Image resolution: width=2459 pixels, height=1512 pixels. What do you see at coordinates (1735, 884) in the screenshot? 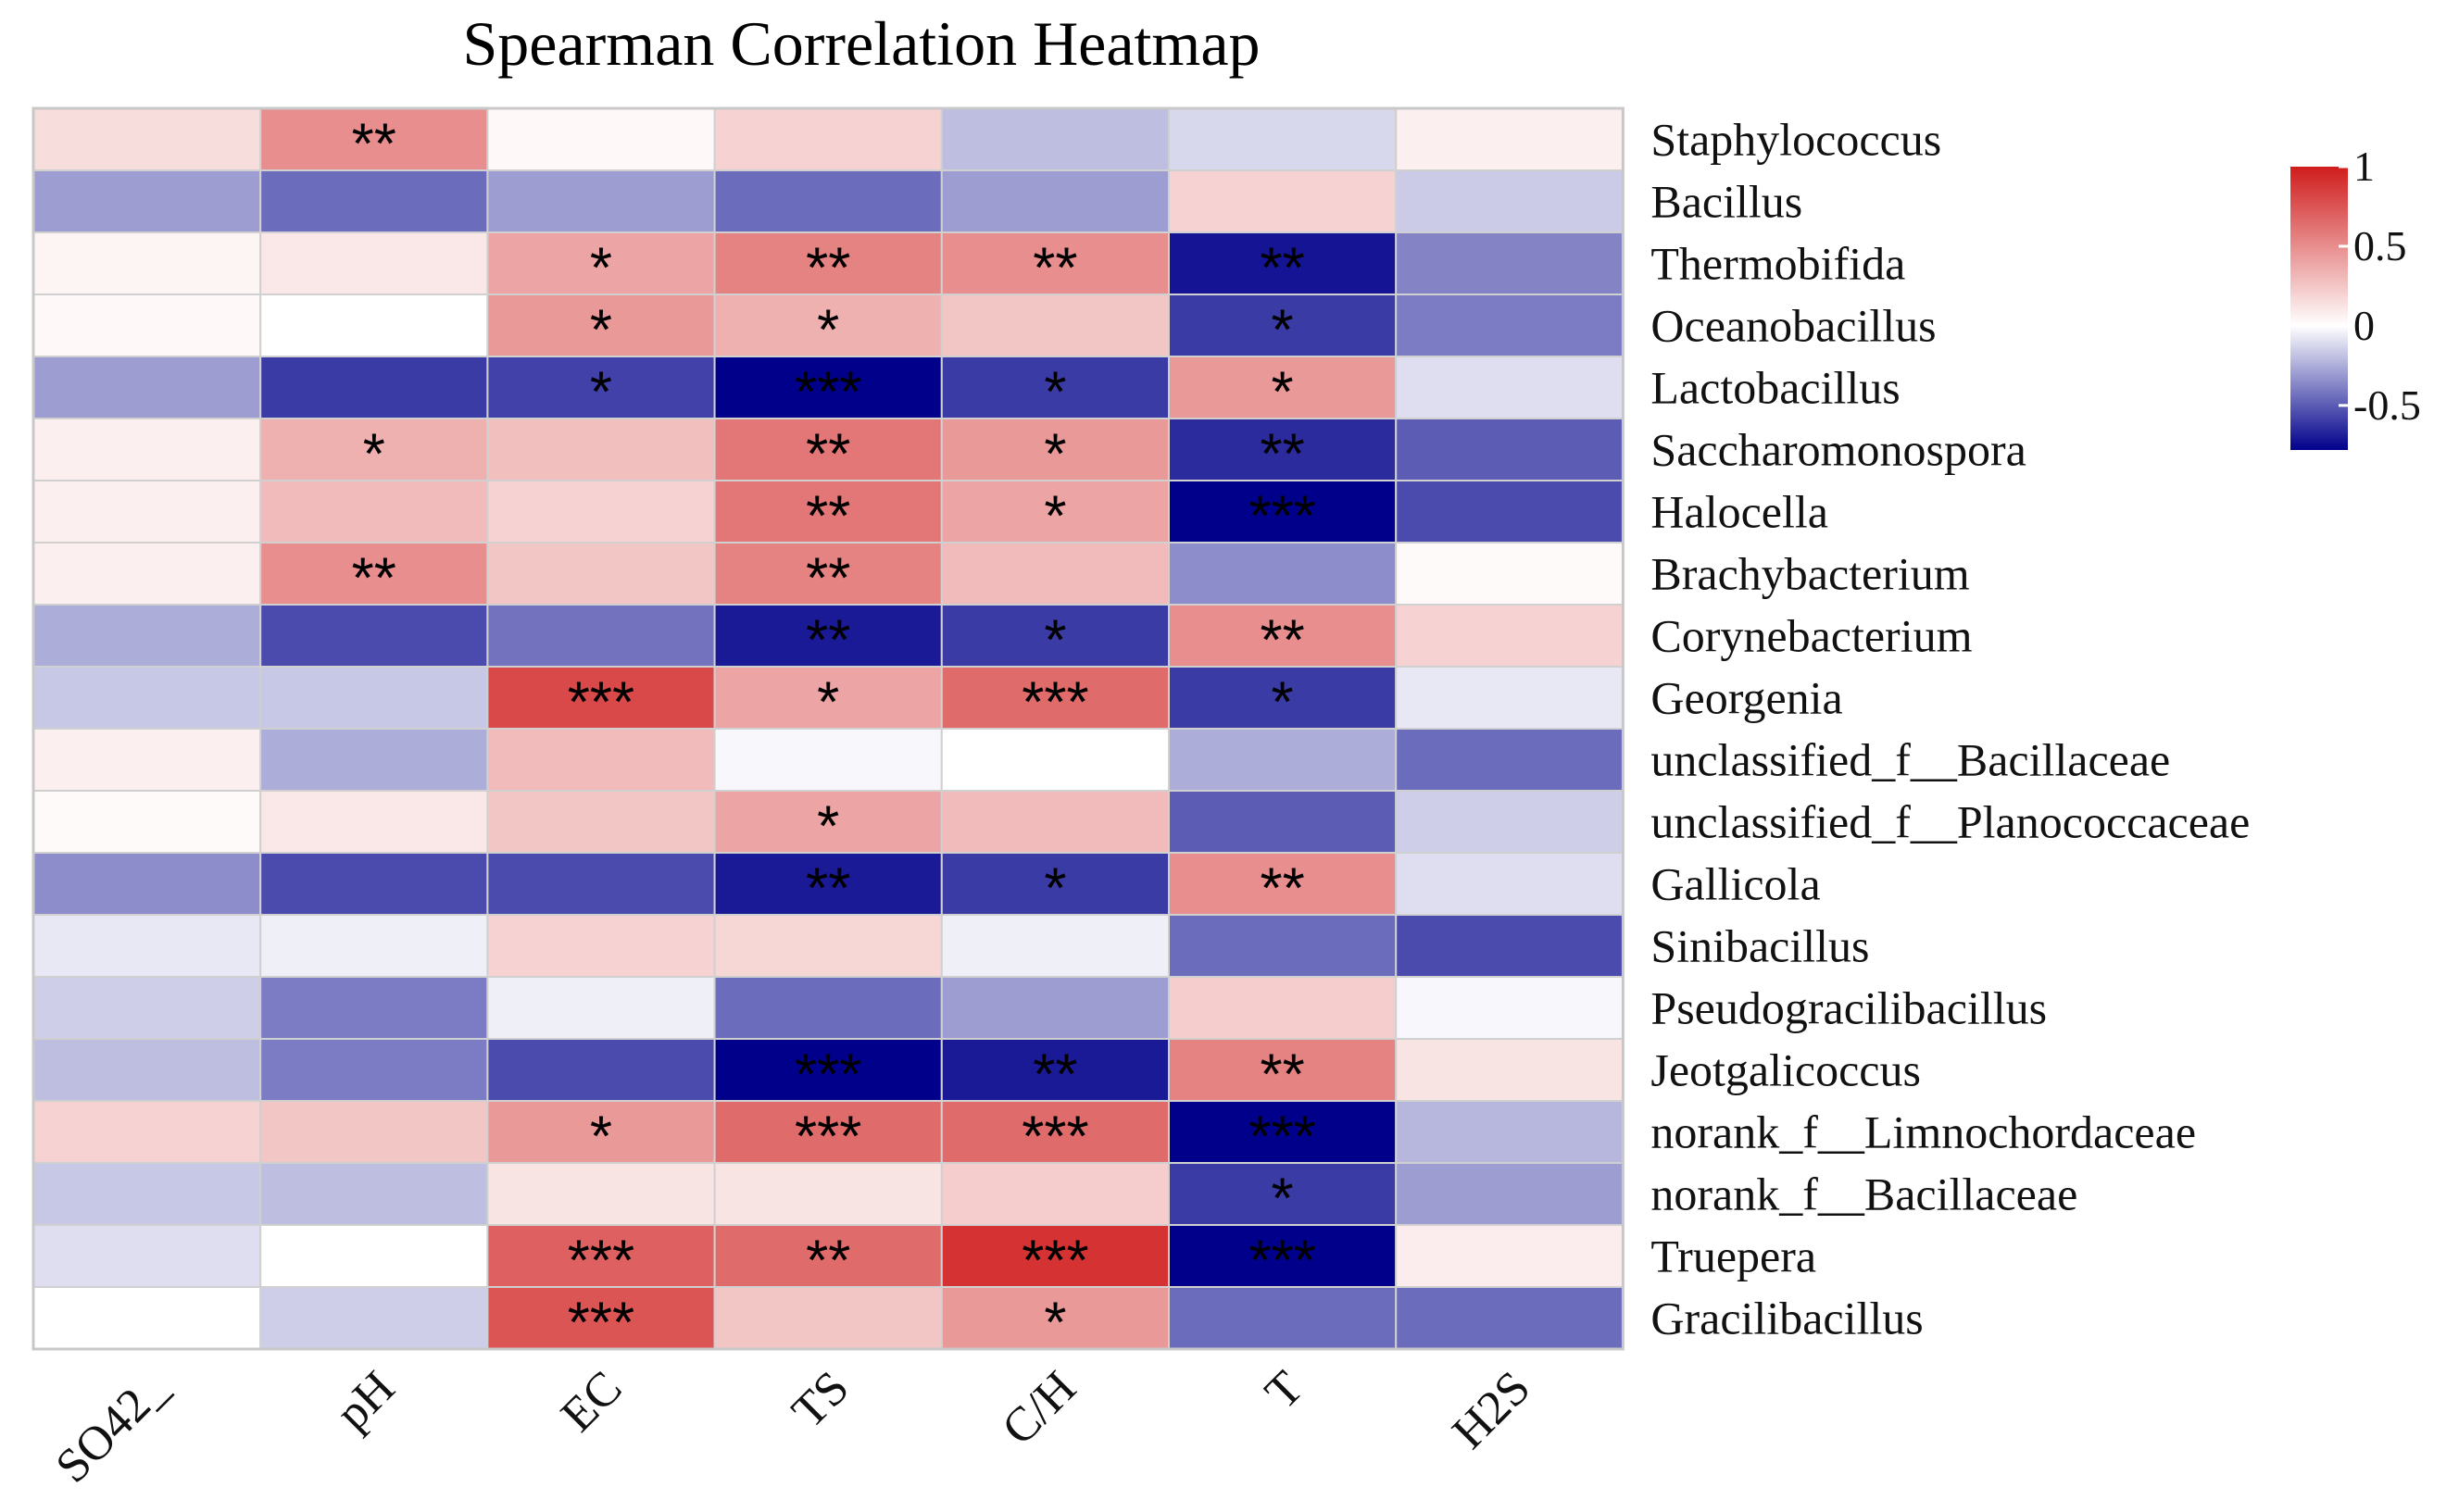
I see `row-label: Gallicola` at bounding box center [1735, 884].